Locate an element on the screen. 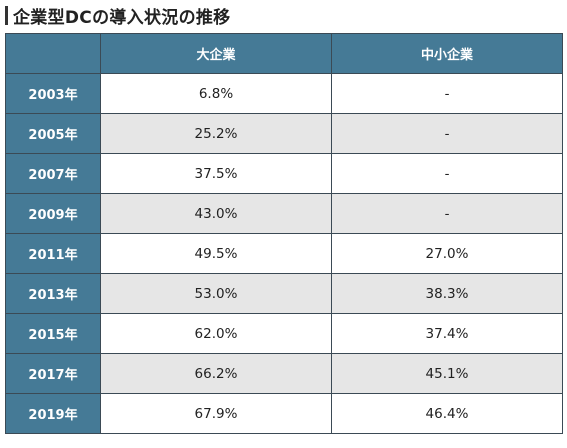  row-header-year: 2009年 is located at coordinates (53, 213).